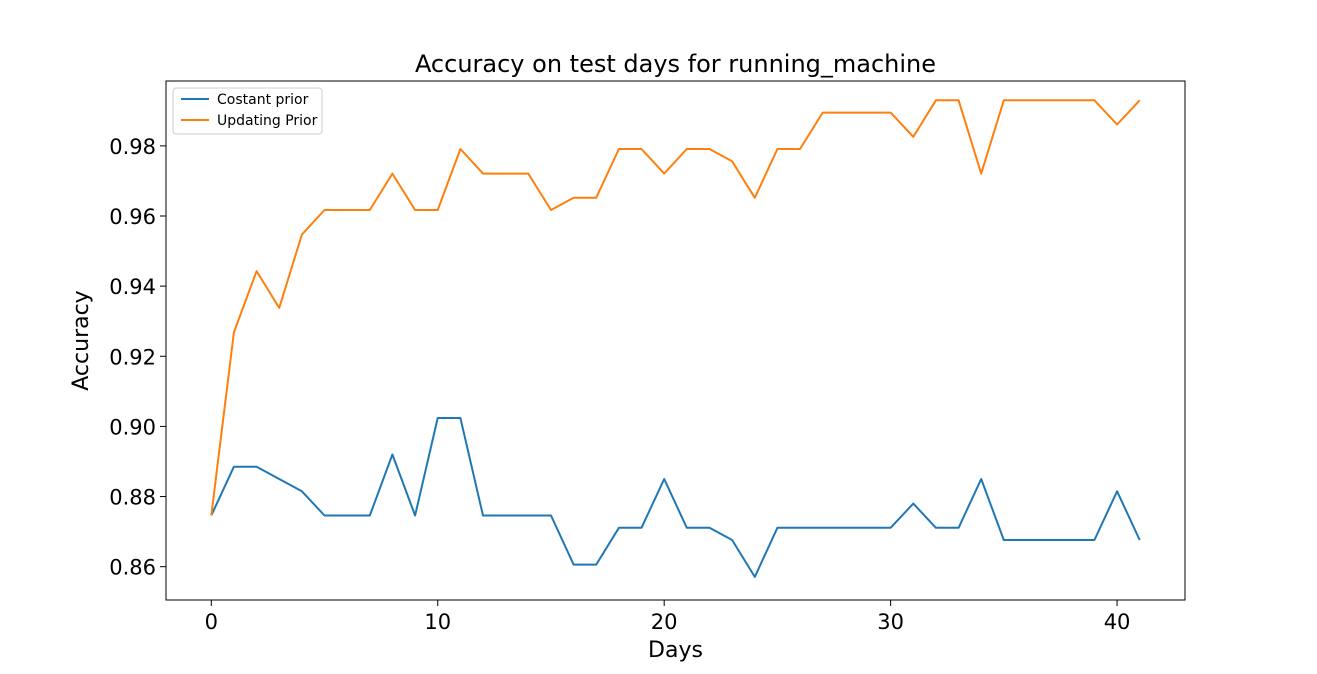  I want to click on y-tick-label: 0.86, so click(132, 568).